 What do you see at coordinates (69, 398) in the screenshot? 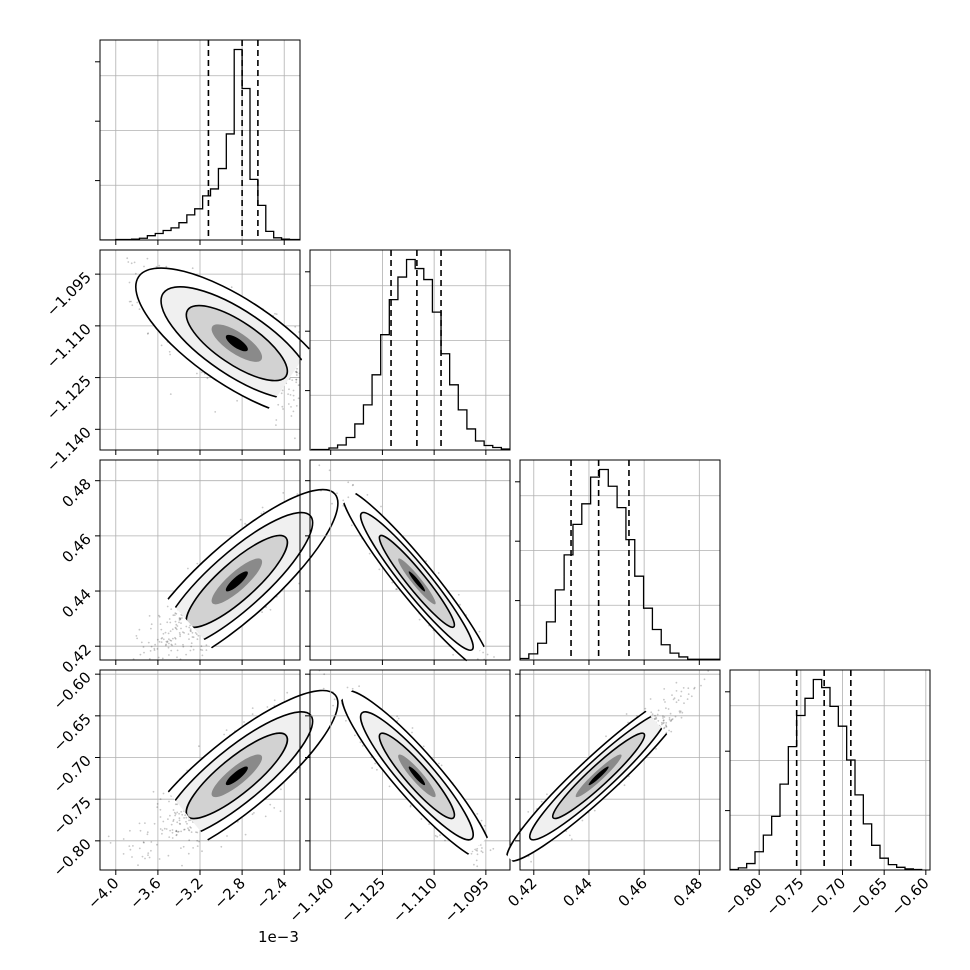
I see `y-tick-label: −1.125` at bounding box center [69, 398].